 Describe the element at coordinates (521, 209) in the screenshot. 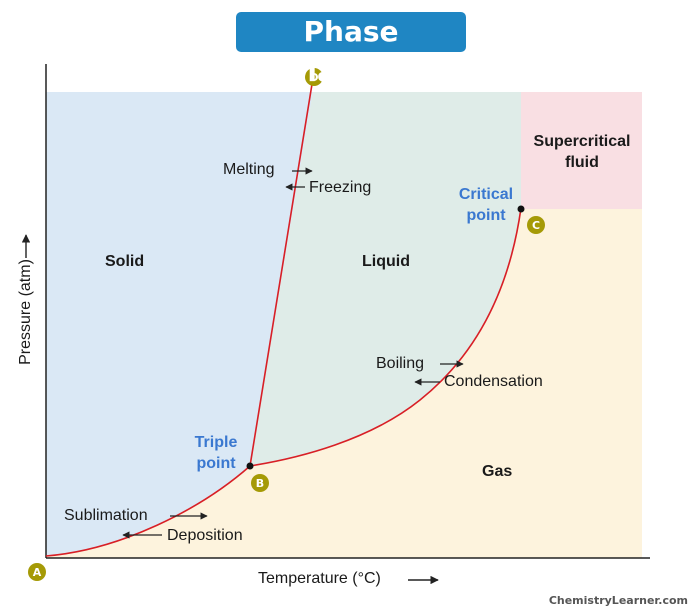

I see `critical-point-dot` at that location.